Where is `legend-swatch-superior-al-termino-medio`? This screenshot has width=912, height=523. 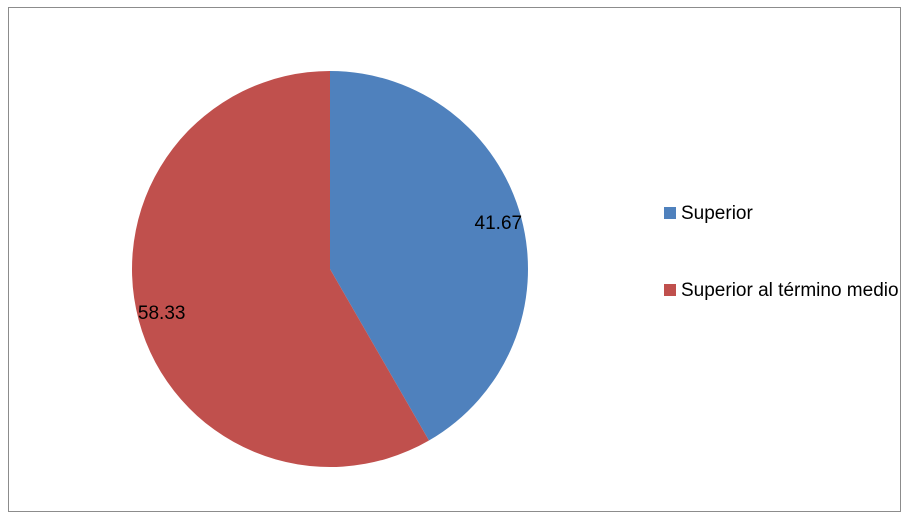 legend-swatch-superior-al-termino-medio is located at coordinates (670, 290).